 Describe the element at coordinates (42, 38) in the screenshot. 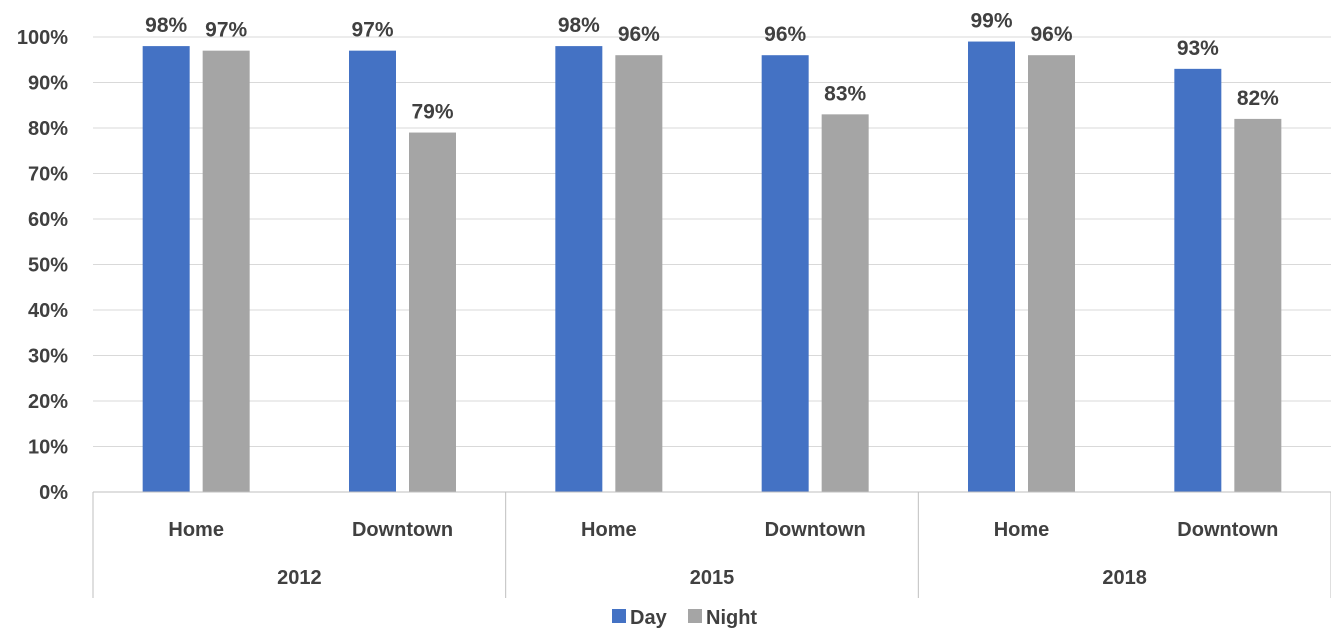

I see `y-tick-label: 100%` at that location.